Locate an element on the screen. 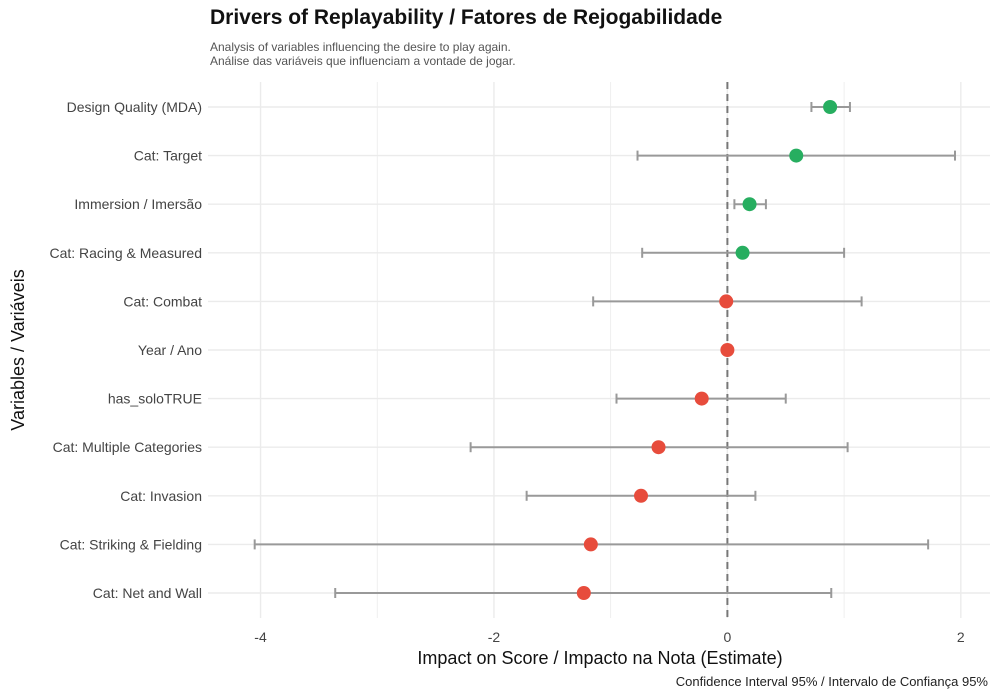 This screenshot has height=700, width=1000. y-tick-label: has_soloTRUE is located at coordinates (155, 399).